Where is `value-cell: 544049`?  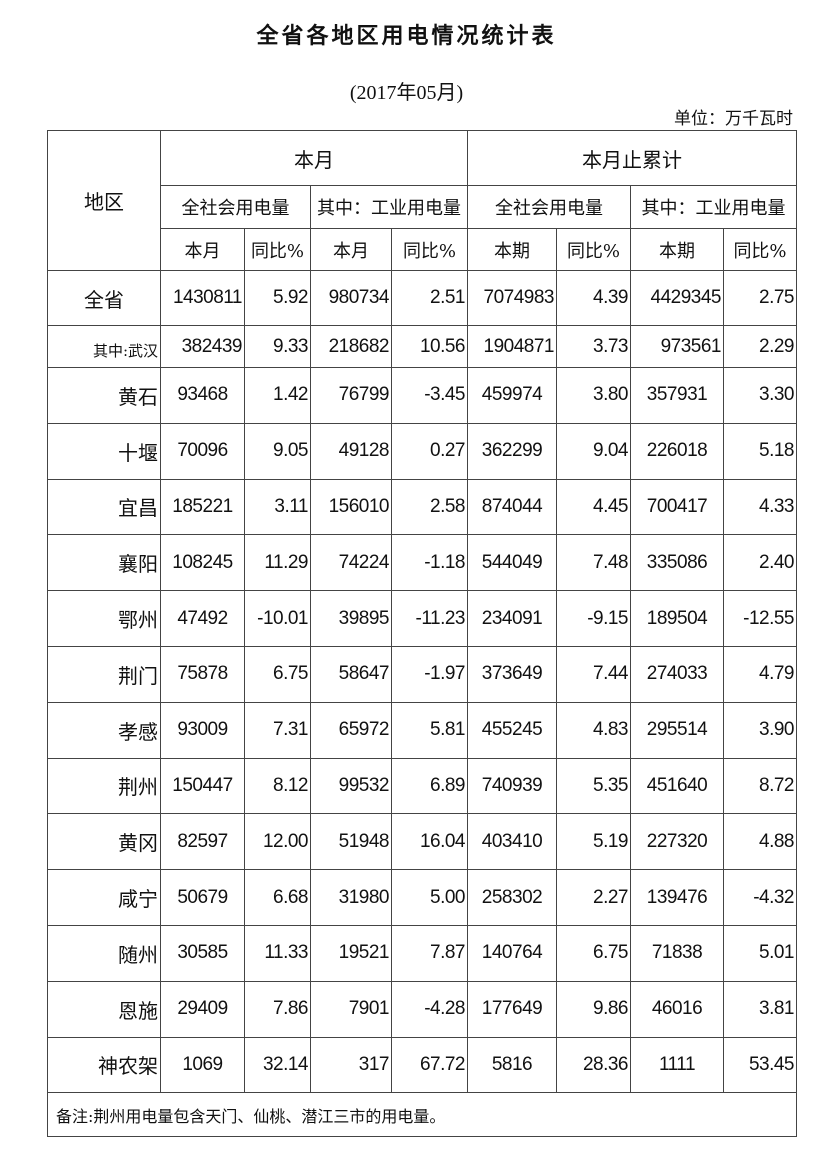 value-cell: 544049 is located at coordinates (512, 563).